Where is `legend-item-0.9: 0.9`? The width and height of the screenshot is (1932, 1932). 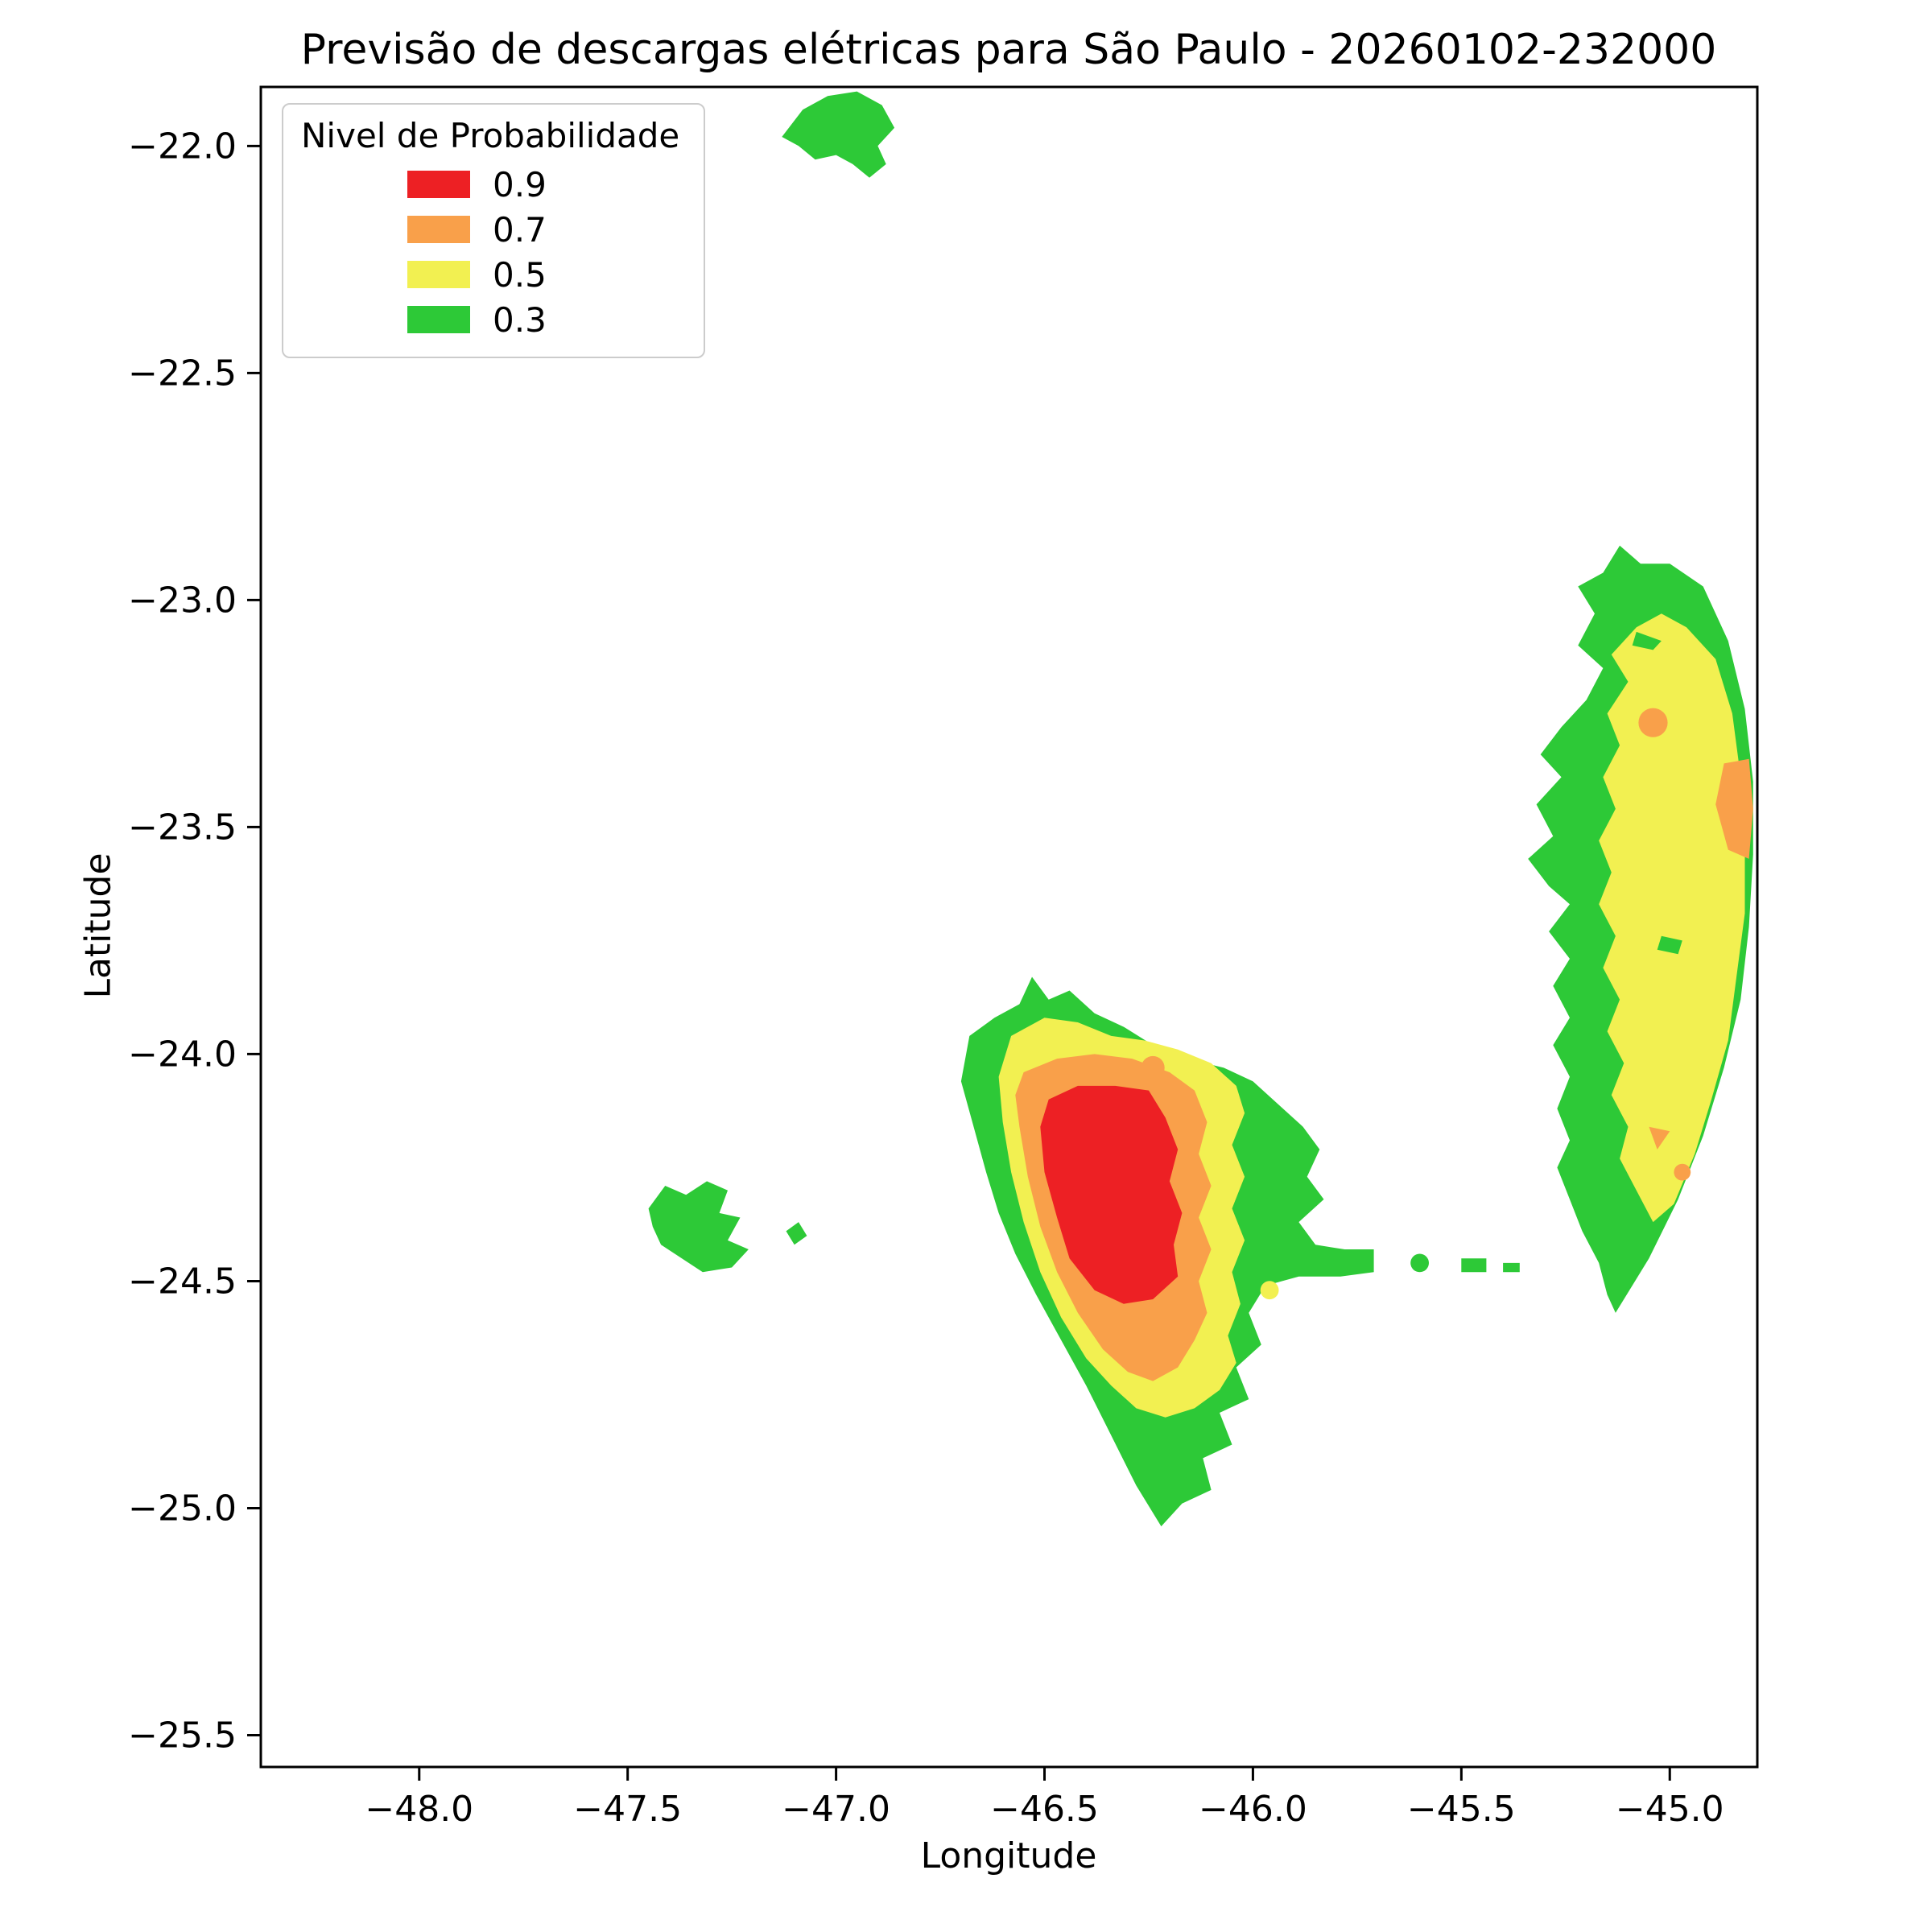 legend-item-0.9: 0.9 is located at coordinates (490, 184).